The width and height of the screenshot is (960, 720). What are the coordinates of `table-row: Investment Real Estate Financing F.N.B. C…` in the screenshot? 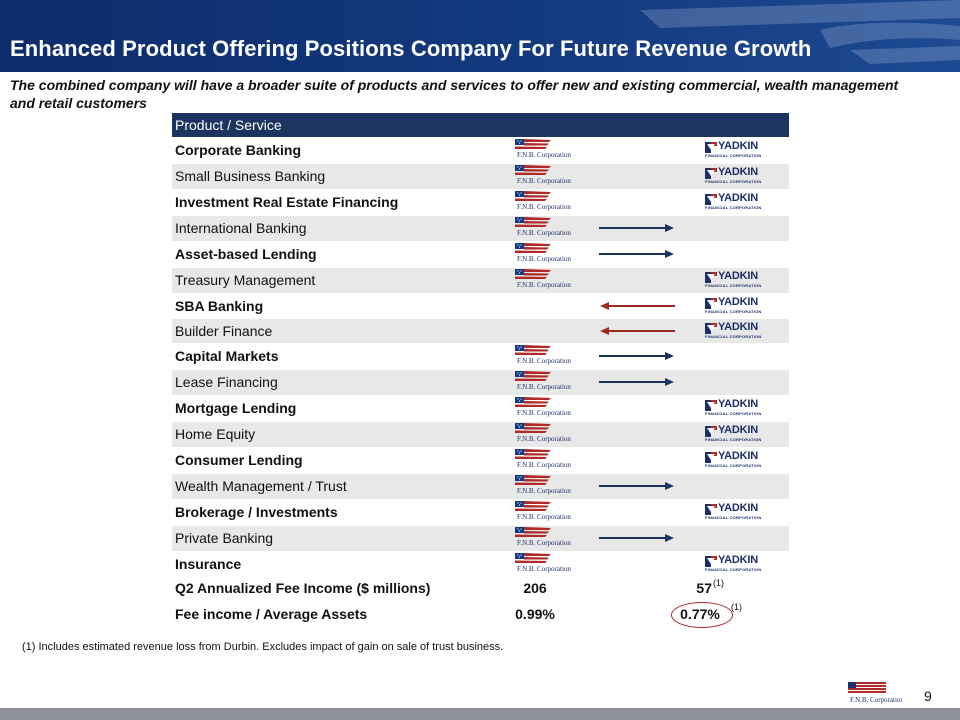 It's located at (480, 202).